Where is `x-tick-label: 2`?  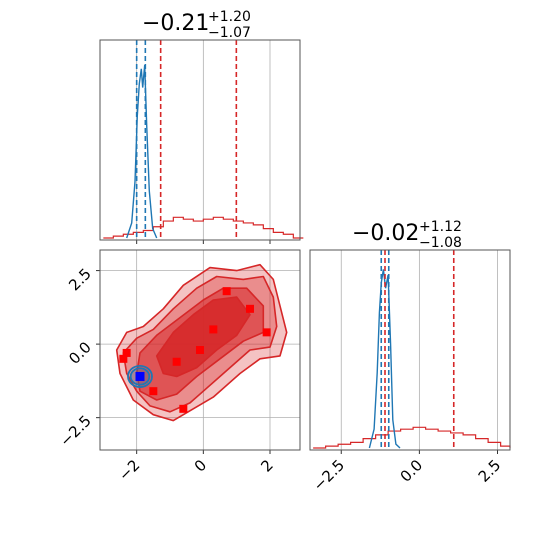
x-tick-label: 2 is located at coordinates (266, 465).